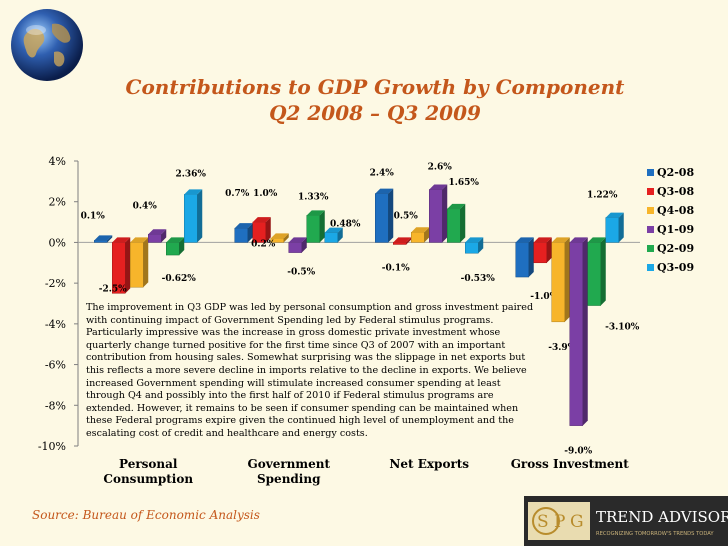 The image size is (728, 546). Describe the element at coordinates (146, 515) in the screenshot. I see `source-note: Source: Bureau of Economic Analysis` at that location.